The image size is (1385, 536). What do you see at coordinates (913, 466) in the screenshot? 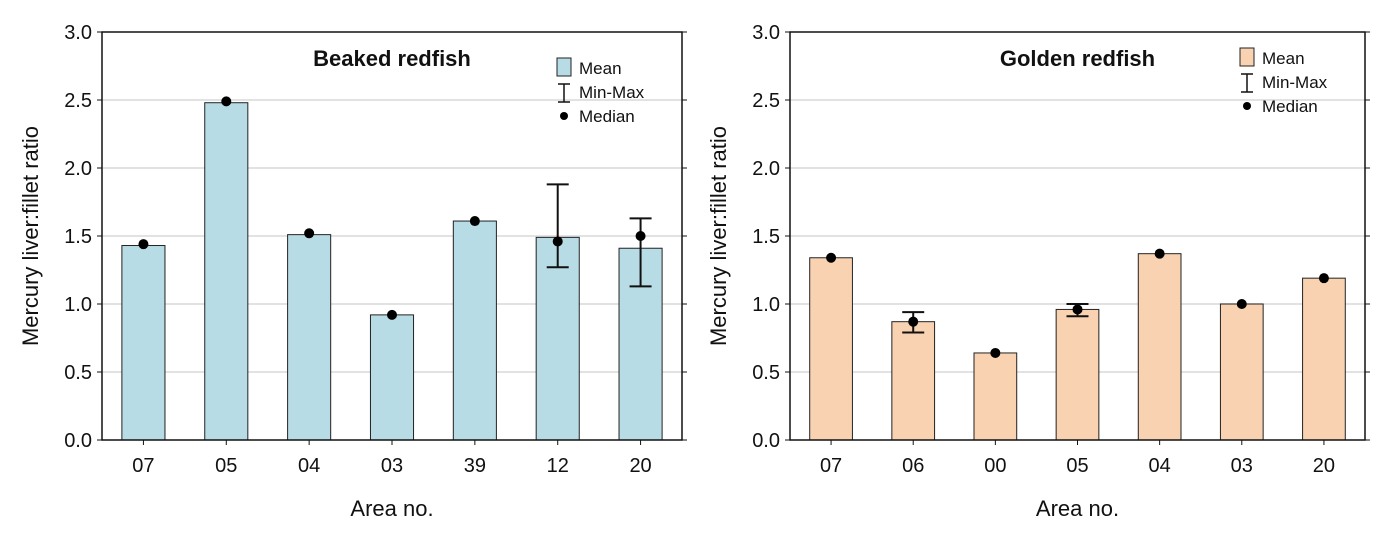
I see `x-tick-label: 06` at bounding box center [913, 466].